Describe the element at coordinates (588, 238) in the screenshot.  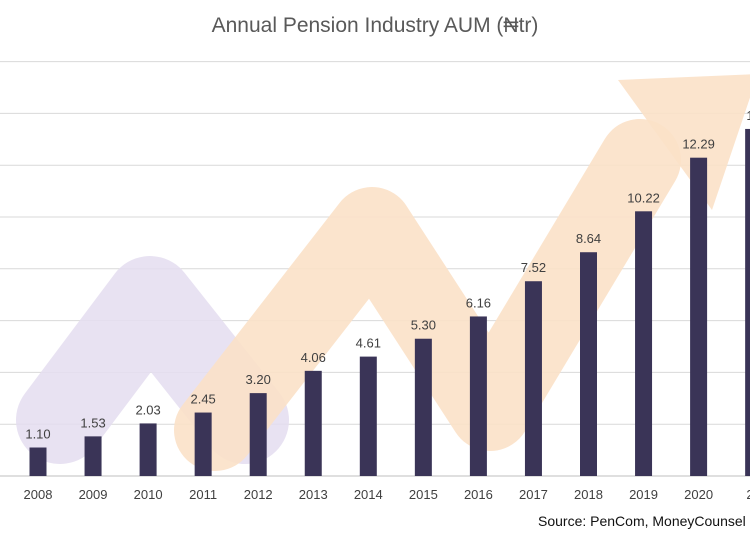
I see `value-label-2018: 8.64` at that location.